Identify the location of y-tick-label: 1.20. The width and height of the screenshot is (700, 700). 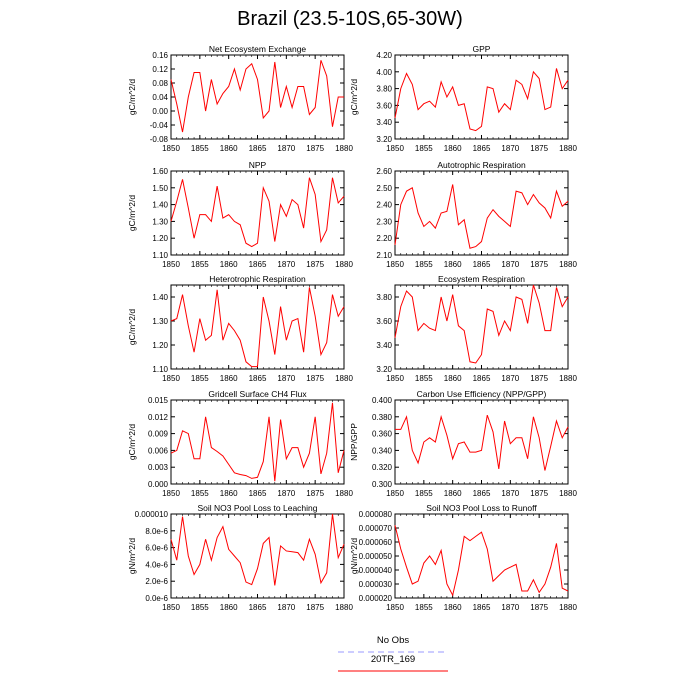
(160, 345).